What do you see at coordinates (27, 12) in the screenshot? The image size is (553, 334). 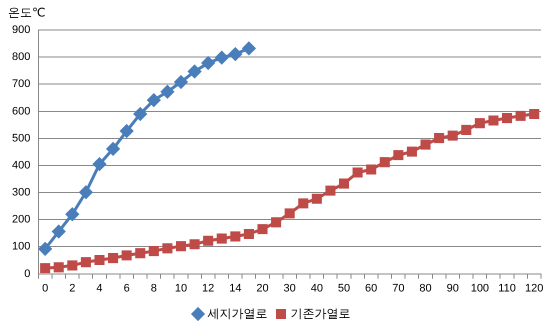 I see `y-axis-title: 온도℃` at bounding box center [27, 12].